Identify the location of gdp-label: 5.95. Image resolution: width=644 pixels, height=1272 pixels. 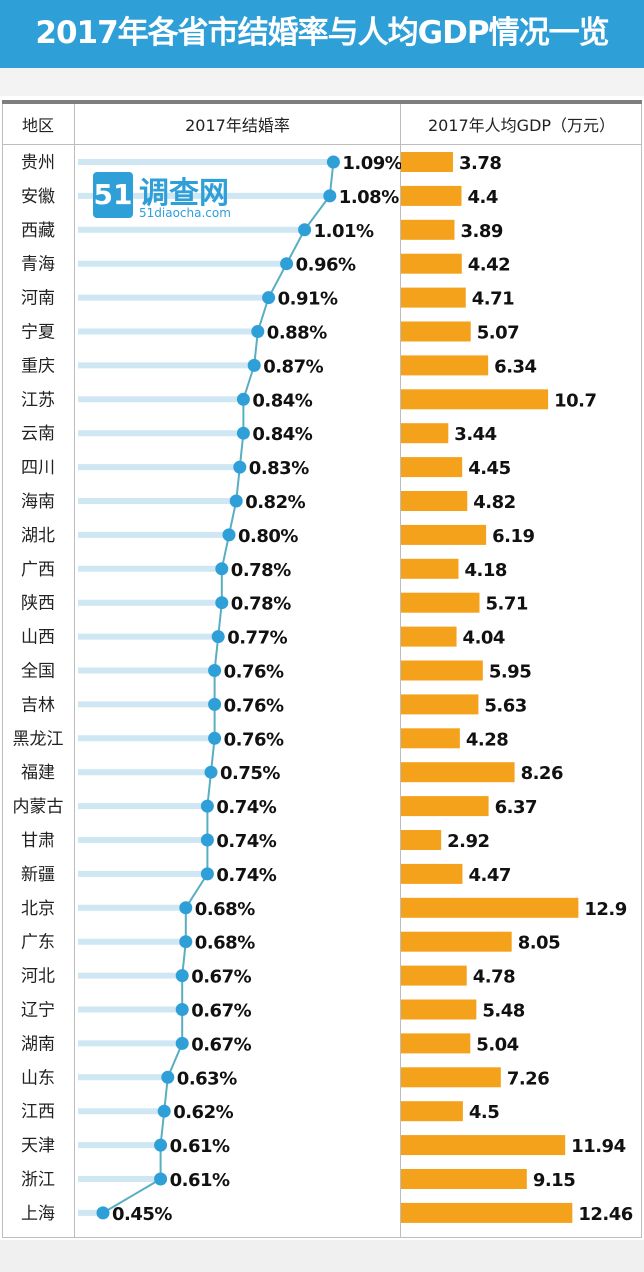
(510, 672).